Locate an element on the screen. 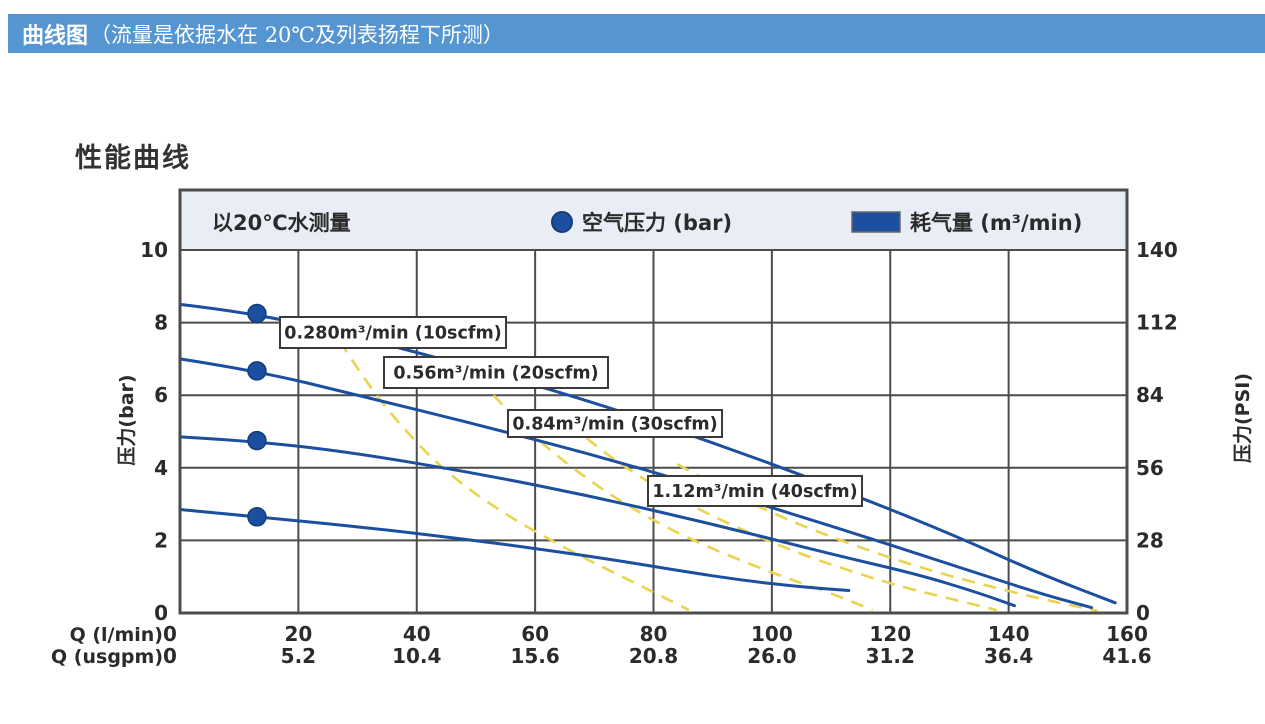 This screenshot has width=1265, height=724. y-left-tick: 10 is located at coordinates (154, 250).